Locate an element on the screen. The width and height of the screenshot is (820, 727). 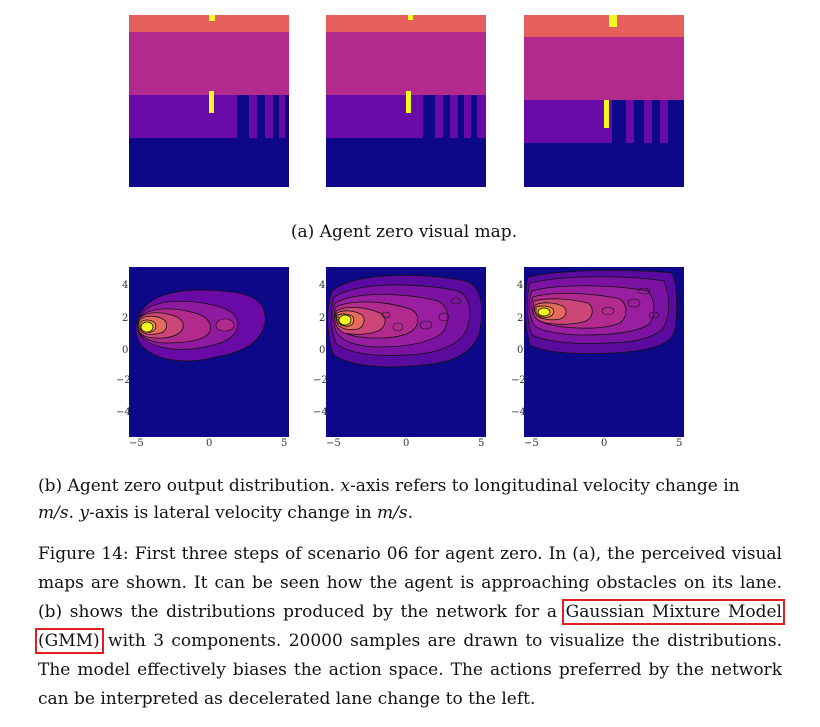
distribution-plot-3: 4 2 0 −2 −4 −5 0 5 is located at coordinates (597, 358).